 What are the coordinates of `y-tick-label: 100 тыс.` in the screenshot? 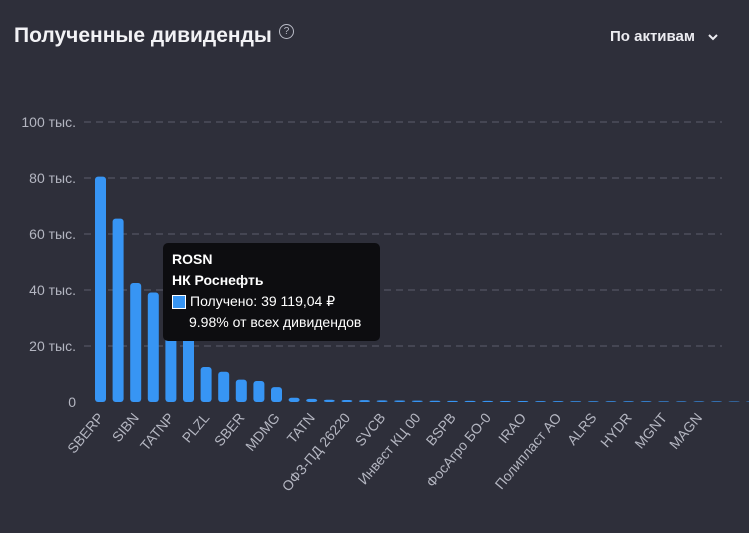 It's located at (48, 122).